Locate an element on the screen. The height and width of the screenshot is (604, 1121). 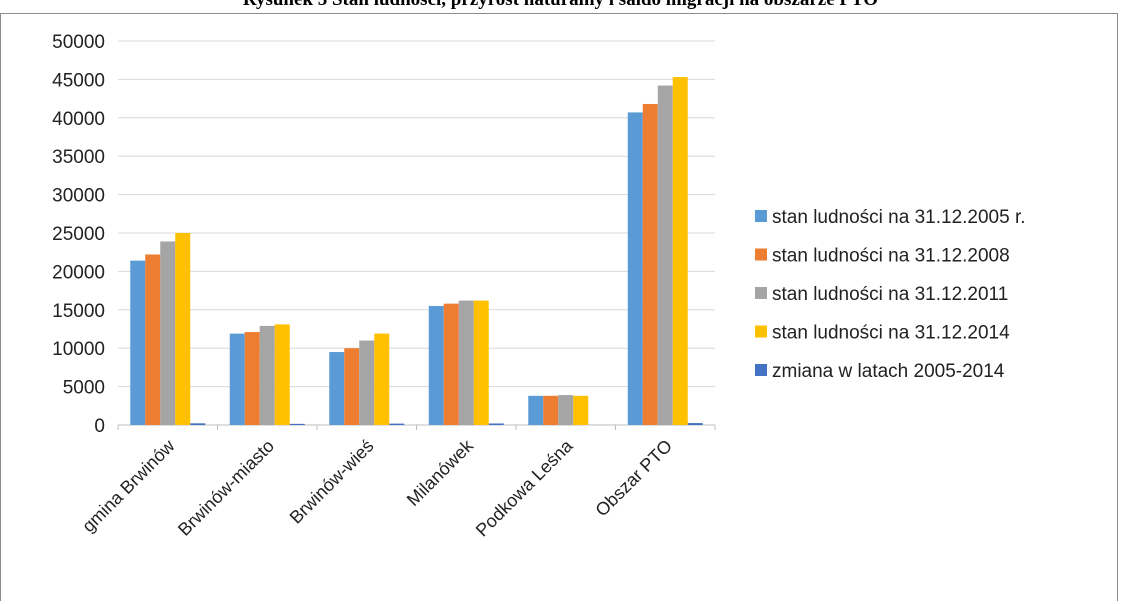
category-label: Brwinów-miasto is located at coordinates (226, 488).